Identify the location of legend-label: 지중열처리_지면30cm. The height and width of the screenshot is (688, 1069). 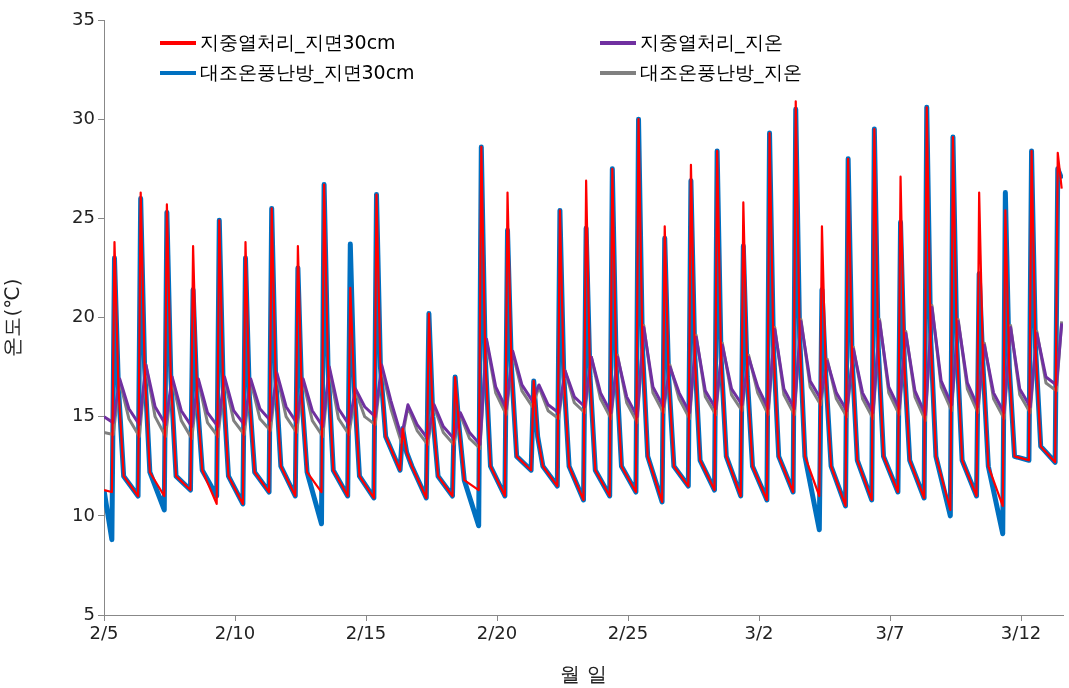
(298, 43).